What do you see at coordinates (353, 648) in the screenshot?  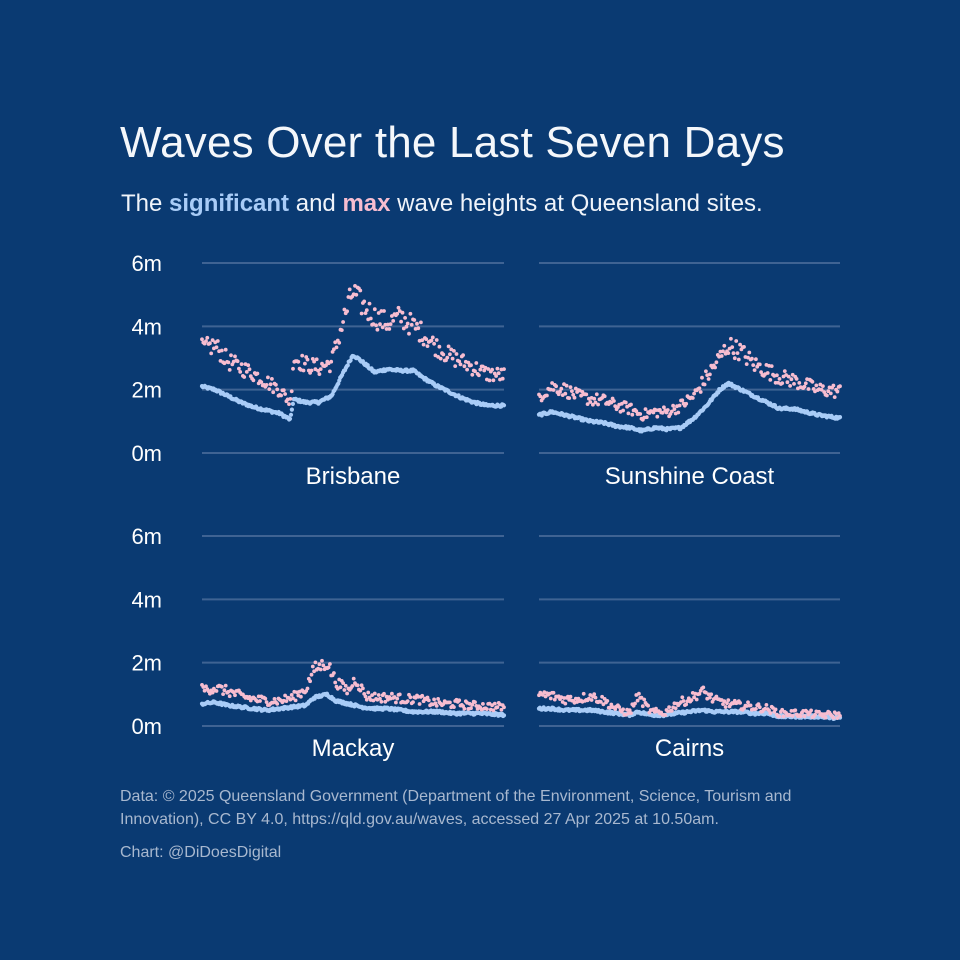 I see `panel-mackay: Mackay` at bounding box center [353, 648].